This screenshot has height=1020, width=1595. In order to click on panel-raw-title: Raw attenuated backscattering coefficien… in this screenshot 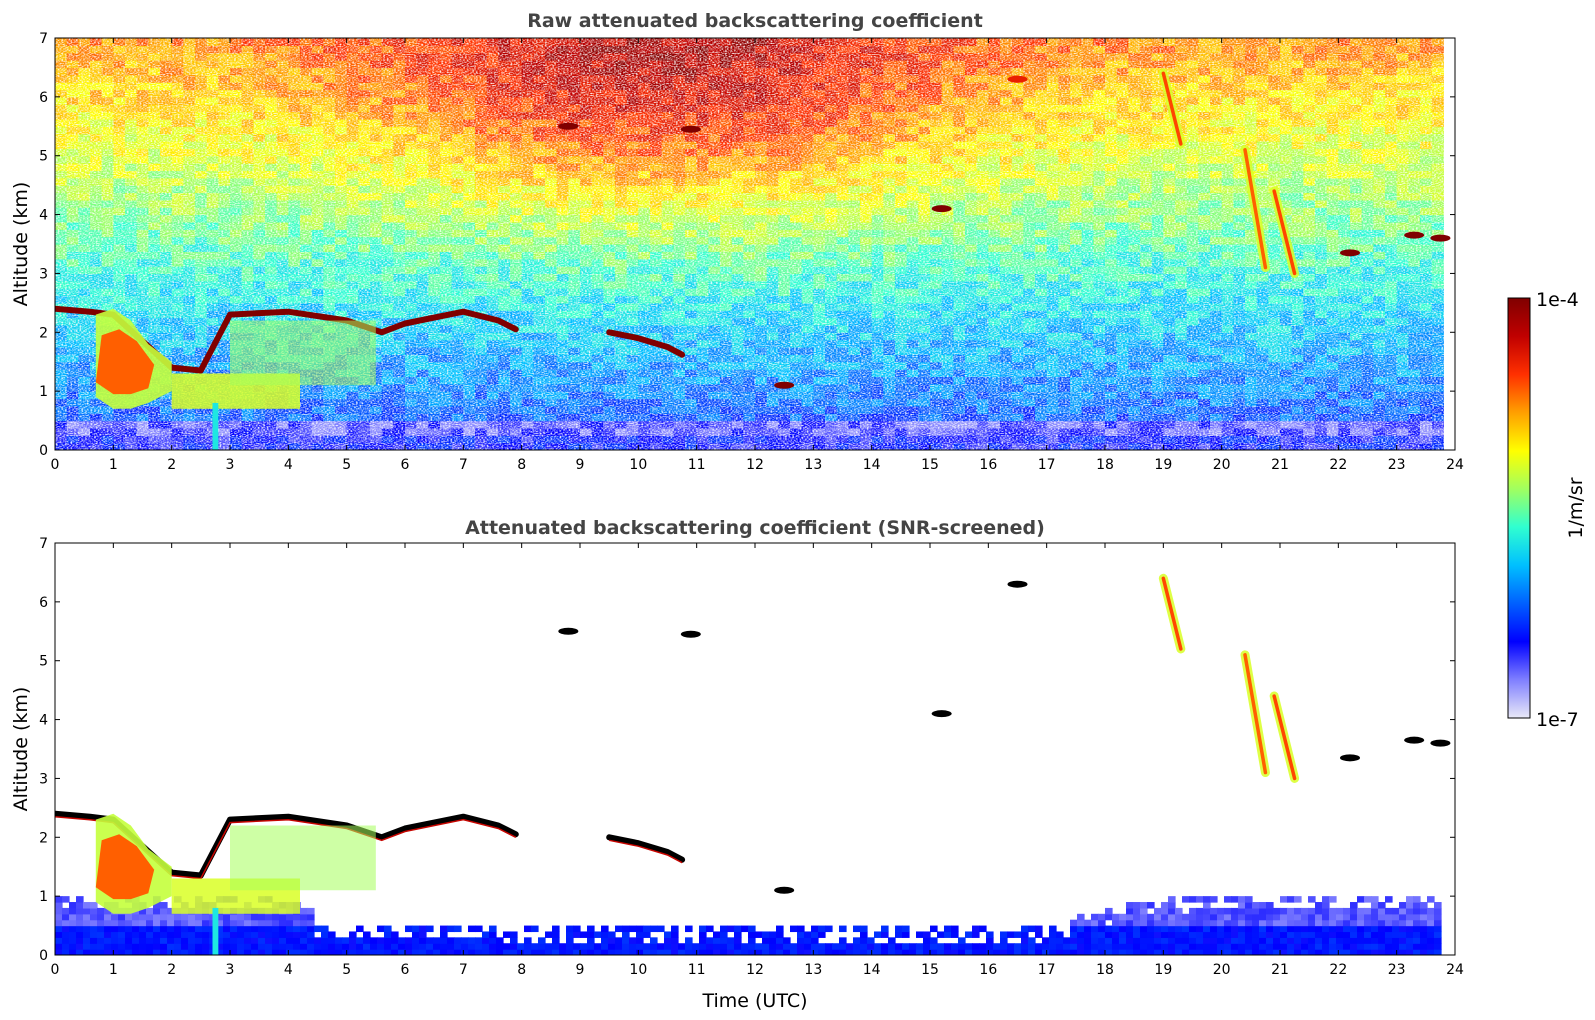, I will do `click(755, 21)`.